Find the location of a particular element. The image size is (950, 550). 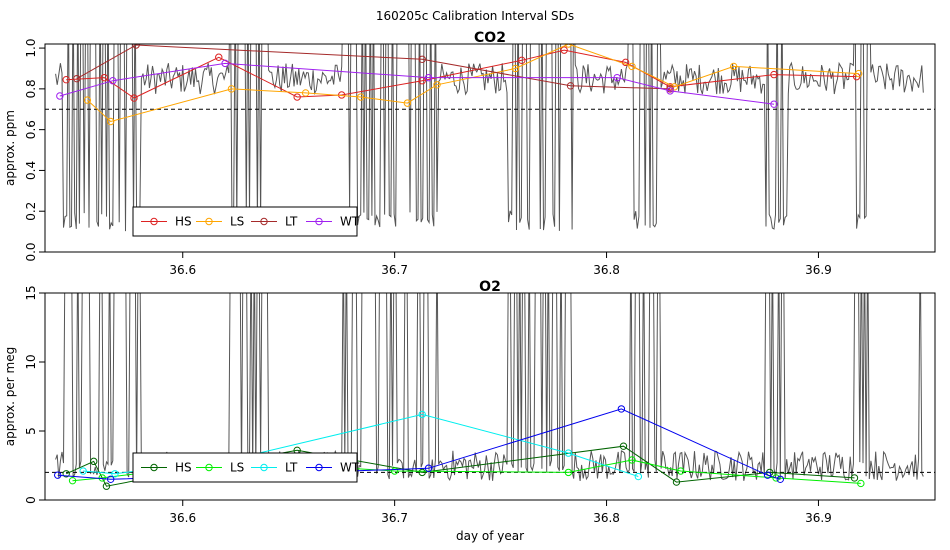

y-tick-label: 0.8 is located at coordinates (31, 88).